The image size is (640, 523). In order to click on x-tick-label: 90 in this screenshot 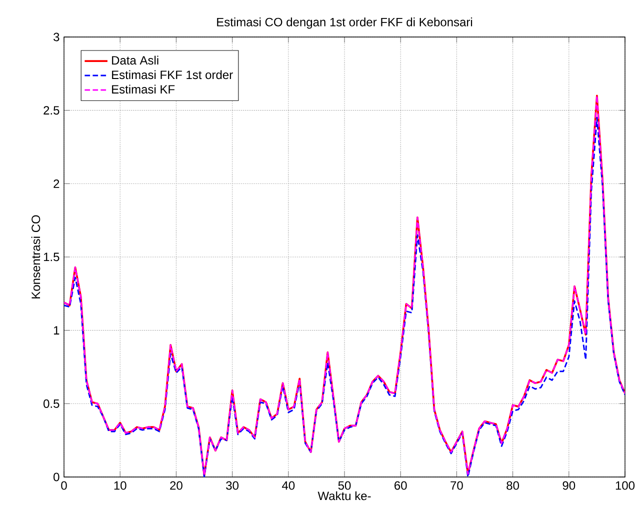, I will do `click(569, 485)`.